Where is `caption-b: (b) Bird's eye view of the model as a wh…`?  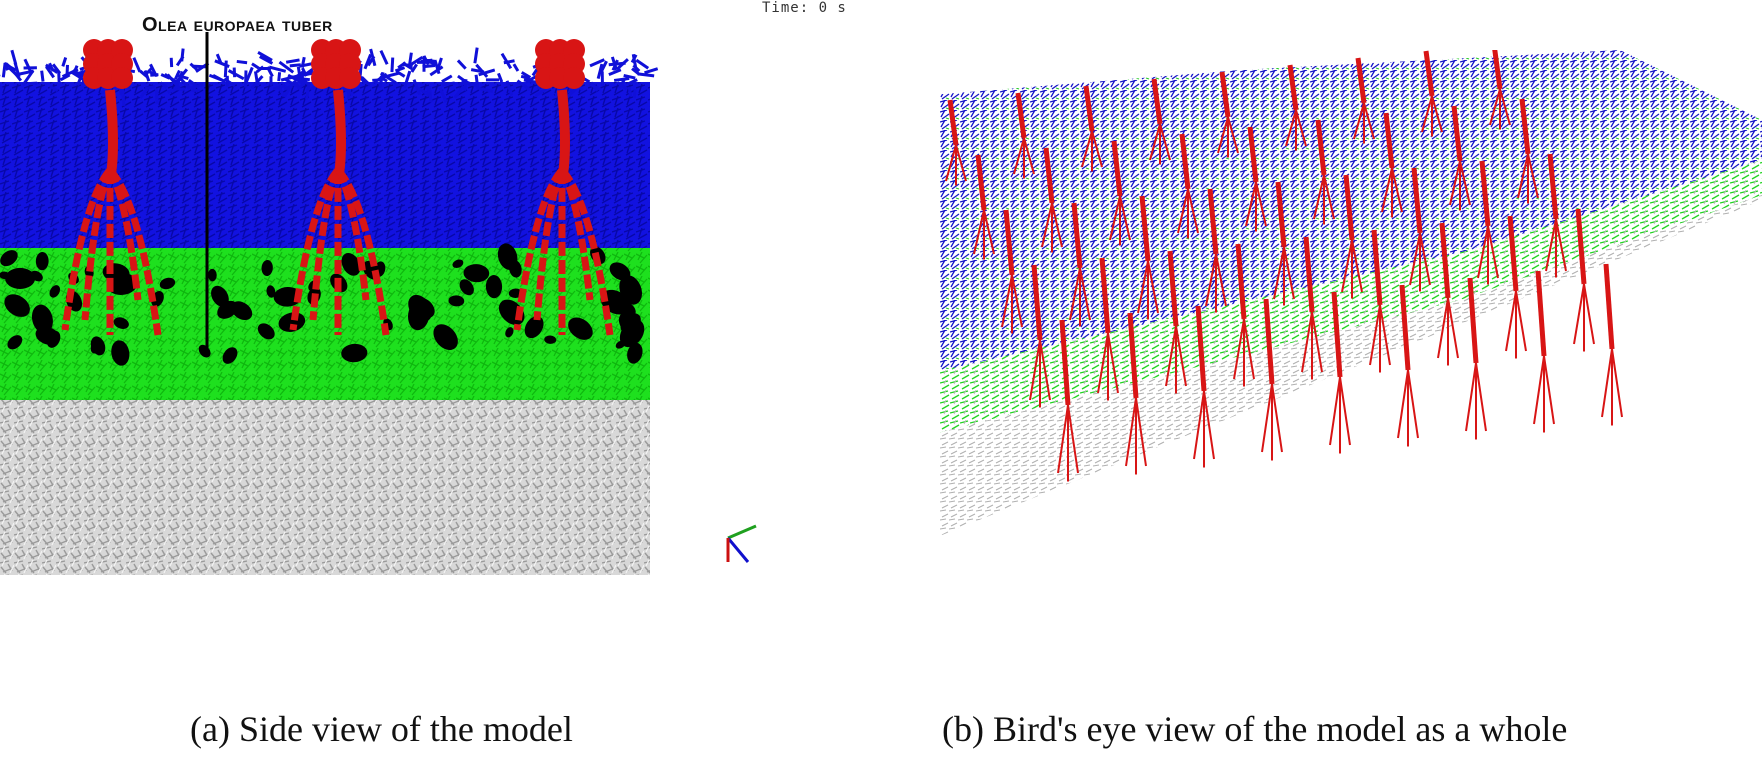 caption-b: (b) Bird's eye view of the model as a wh… is located at coordinates (1255, 729).